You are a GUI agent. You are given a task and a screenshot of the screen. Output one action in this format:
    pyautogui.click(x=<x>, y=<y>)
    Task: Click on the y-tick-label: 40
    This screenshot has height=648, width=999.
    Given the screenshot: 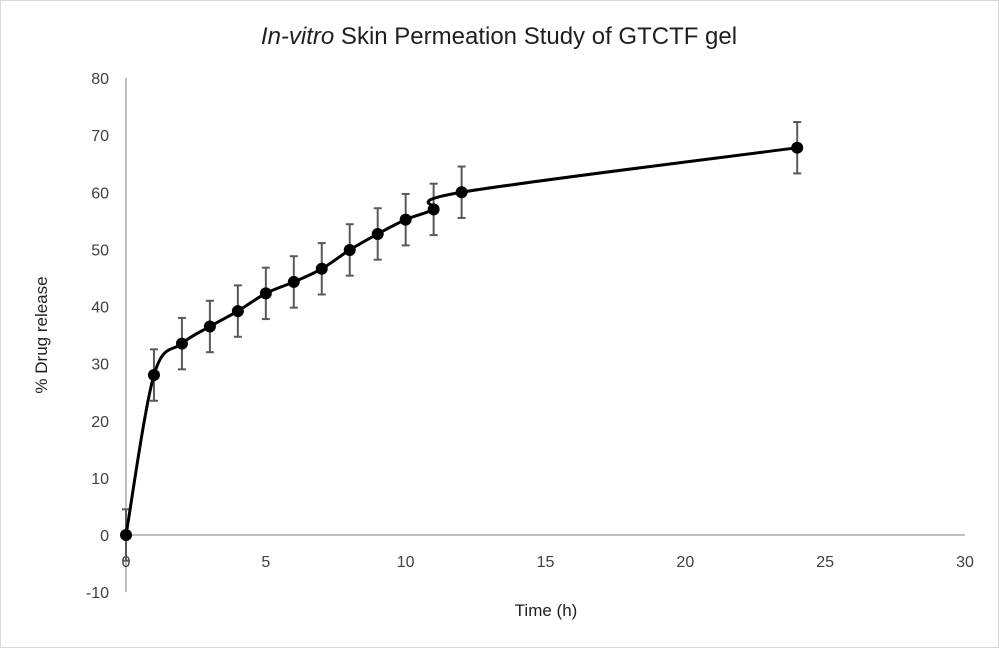 What is the action you would take?
    pyautogui.click(x=100, y=308)
    